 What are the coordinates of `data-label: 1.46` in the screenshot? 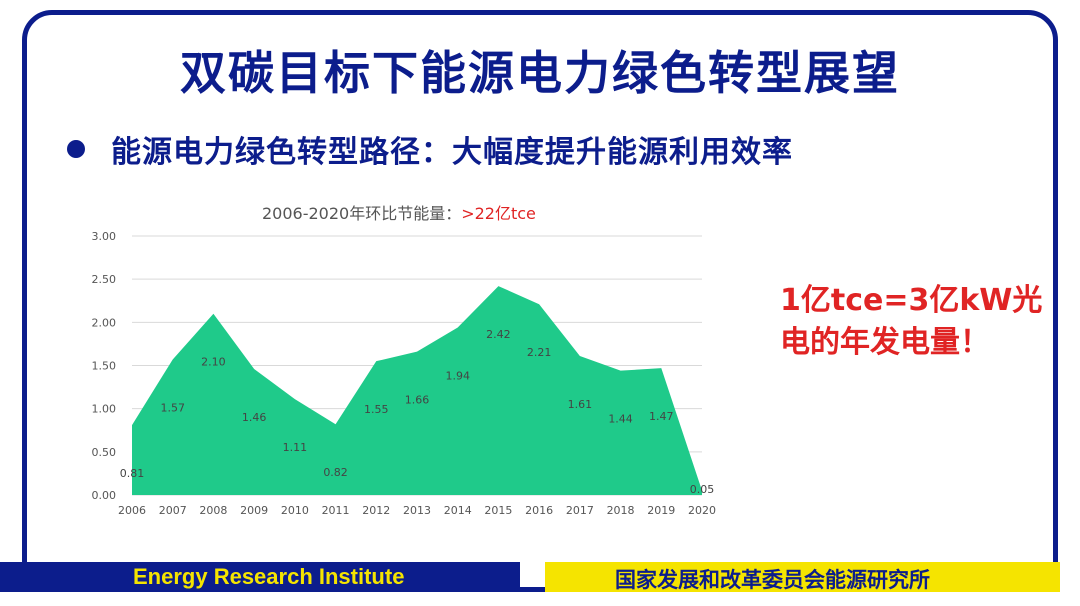 It's located at (254, 417).